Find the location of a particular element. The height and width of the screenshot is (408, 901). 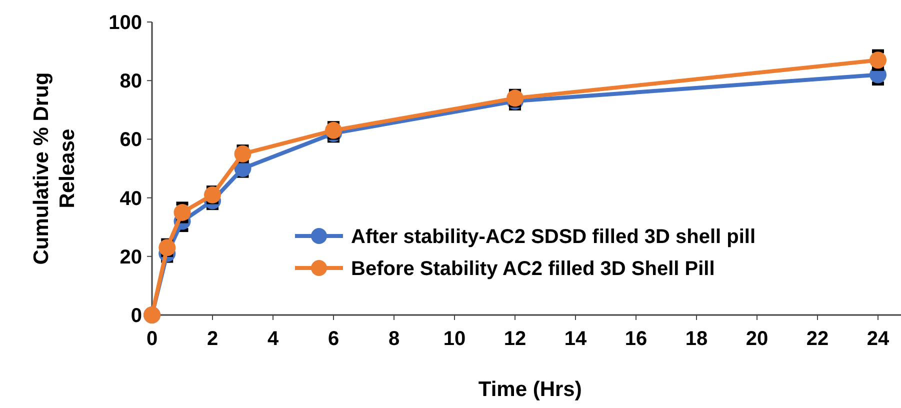

x-tick-label: 10 is located at coordinates (454, 339).